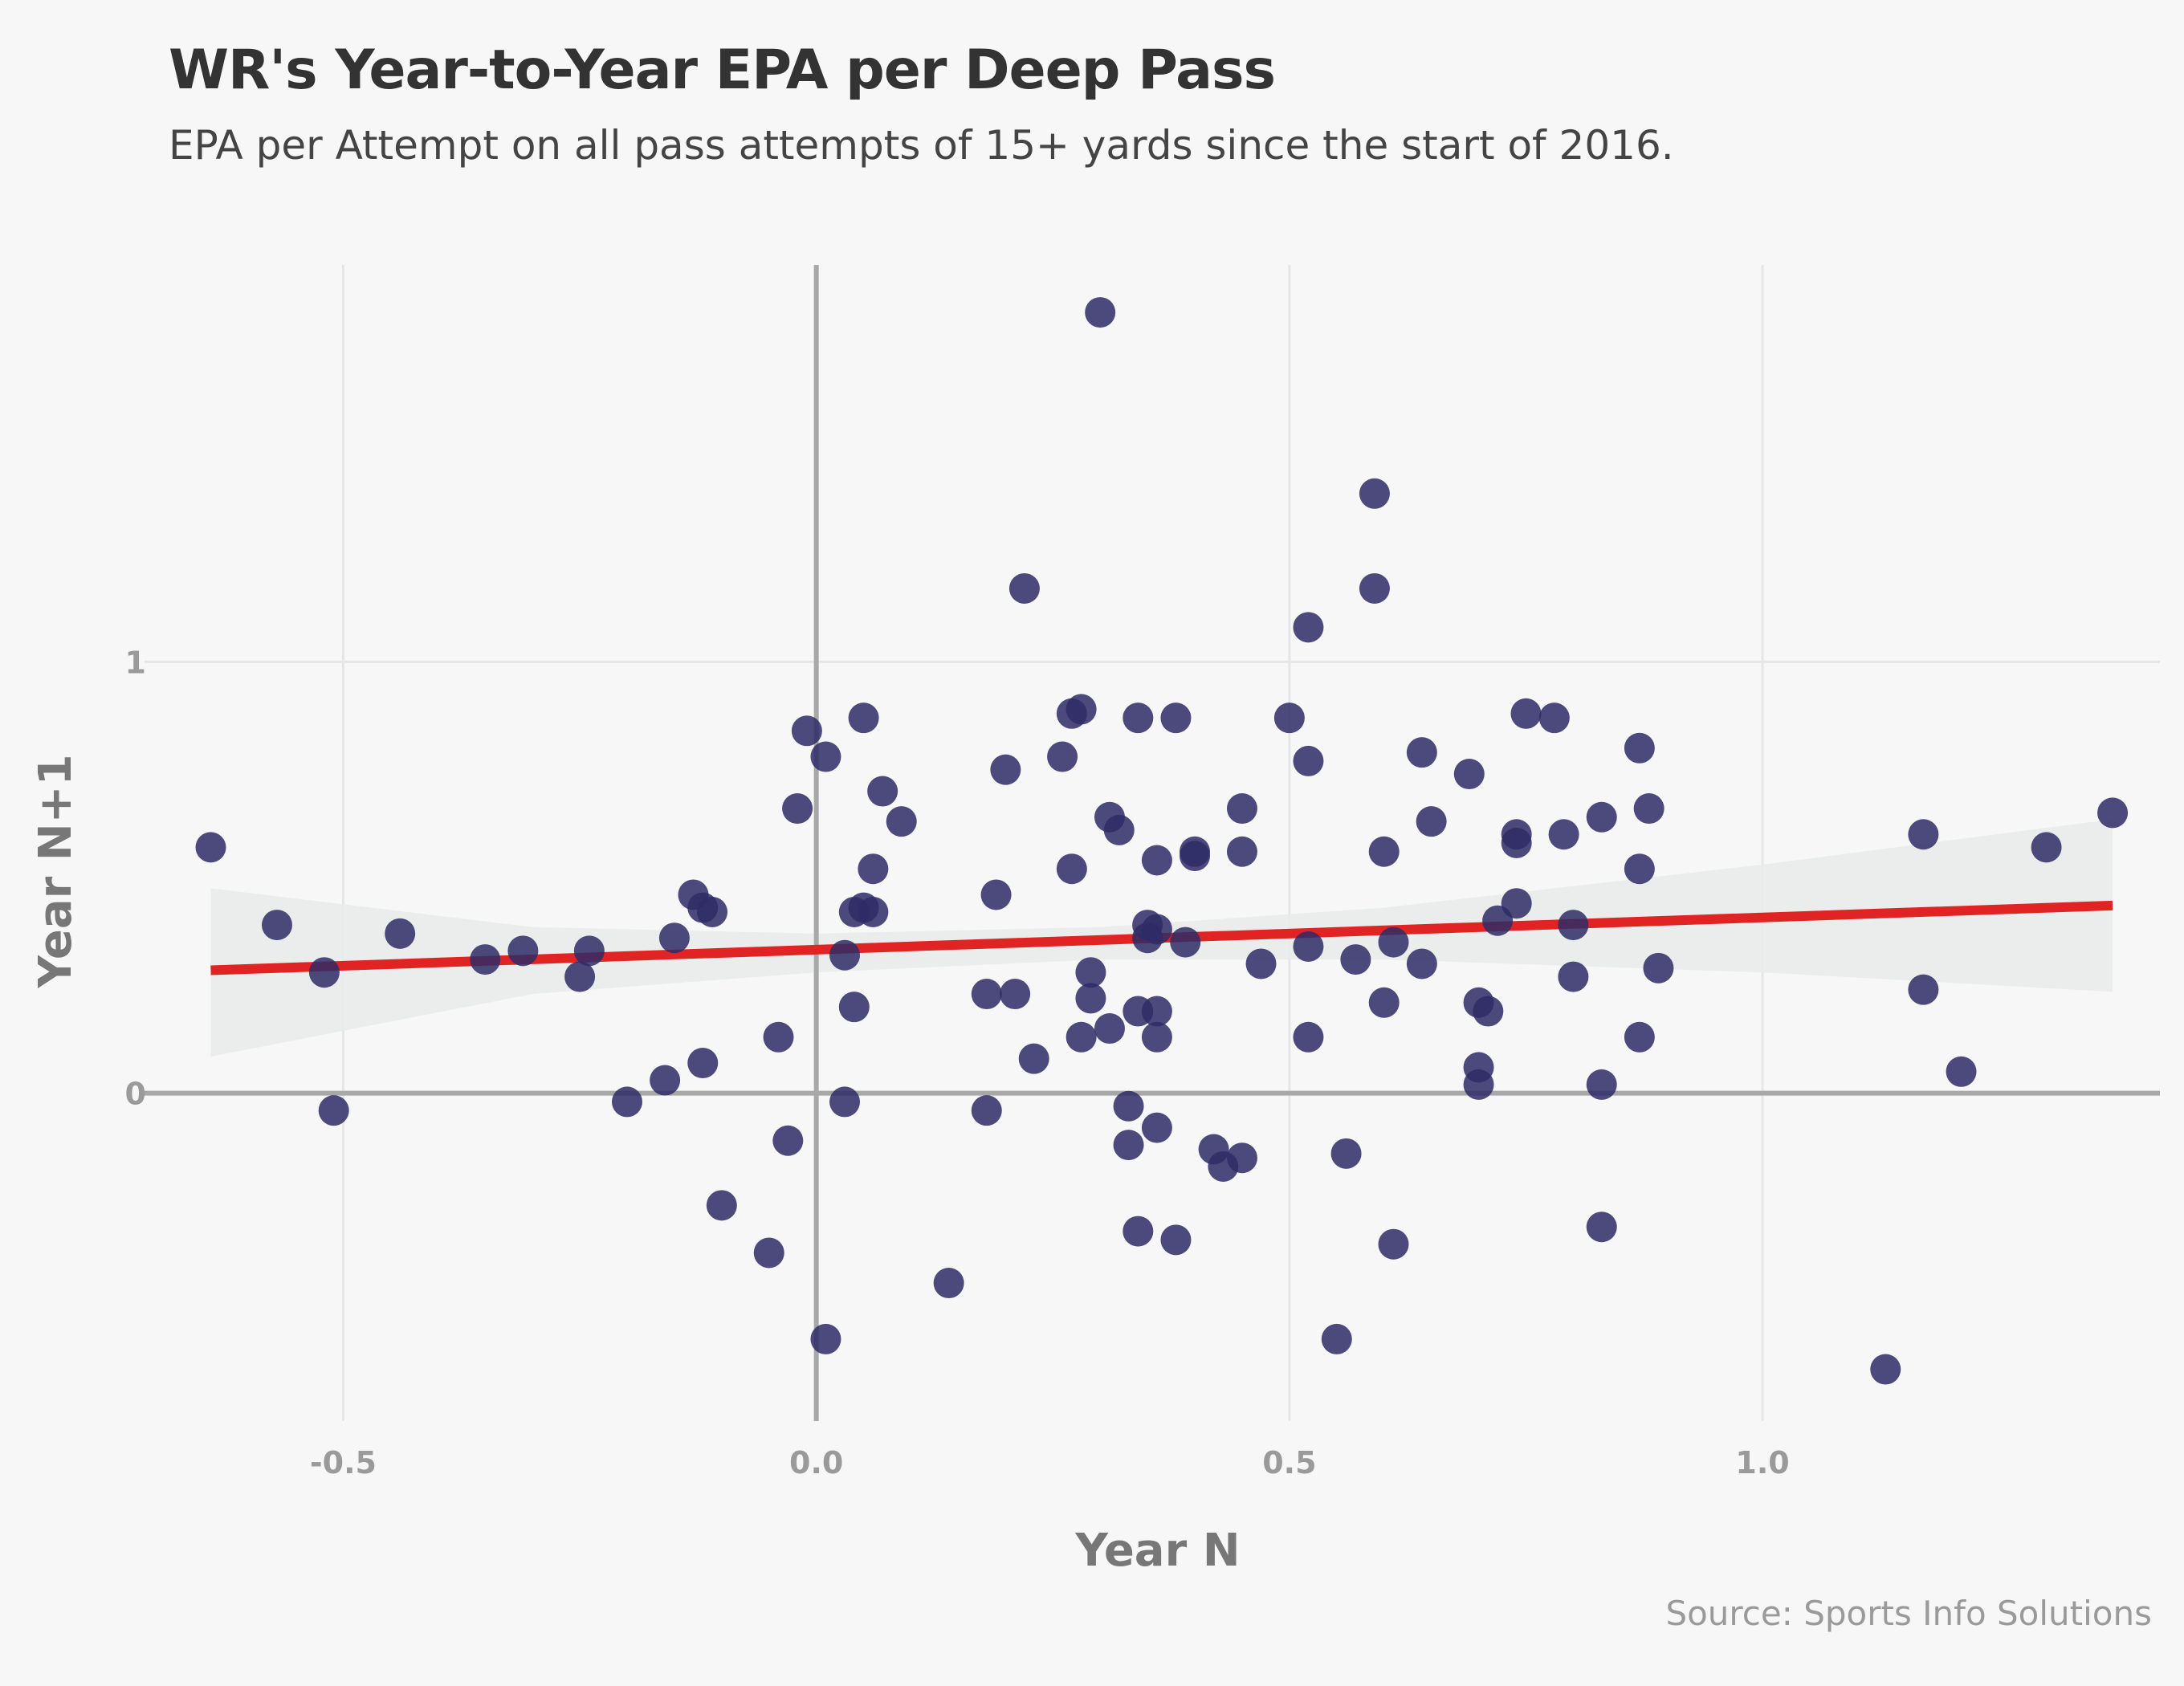 Image resolution: width=2184 pixels, height=1686 pixels. Describe the element at coordinates (1157, 1551) in the screenshot. I see `x-axis-title: Year N` at that location.